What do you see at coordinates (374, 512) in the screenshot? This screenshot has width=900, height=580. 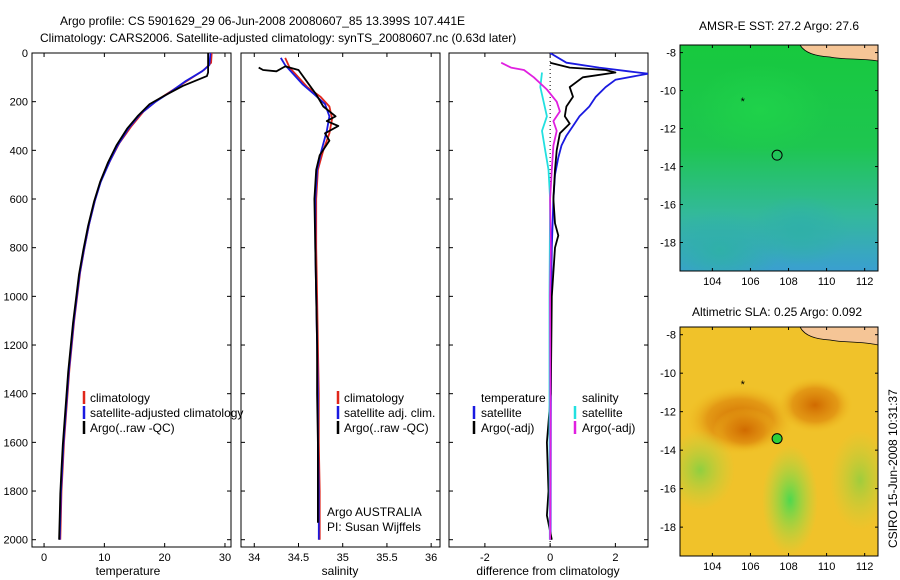 I see `footer-argo-australia: Argo AUSTRALIA` at bounding box center [374, 512].